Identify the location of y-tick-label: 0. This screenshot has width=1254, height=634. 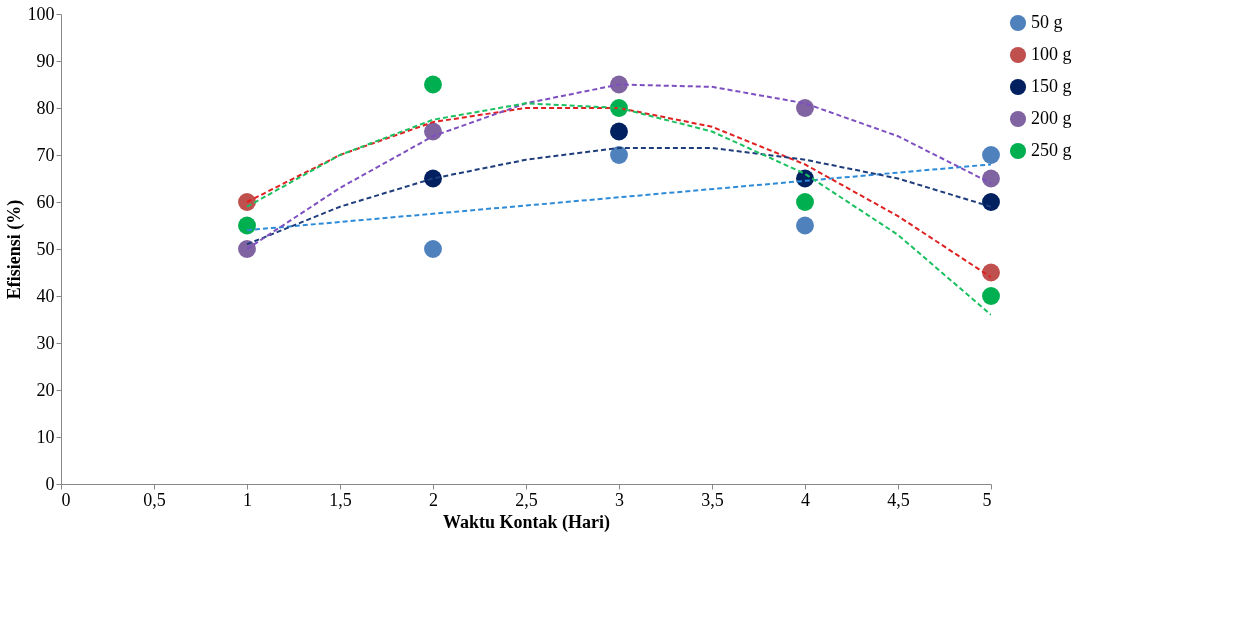
(50, 483).